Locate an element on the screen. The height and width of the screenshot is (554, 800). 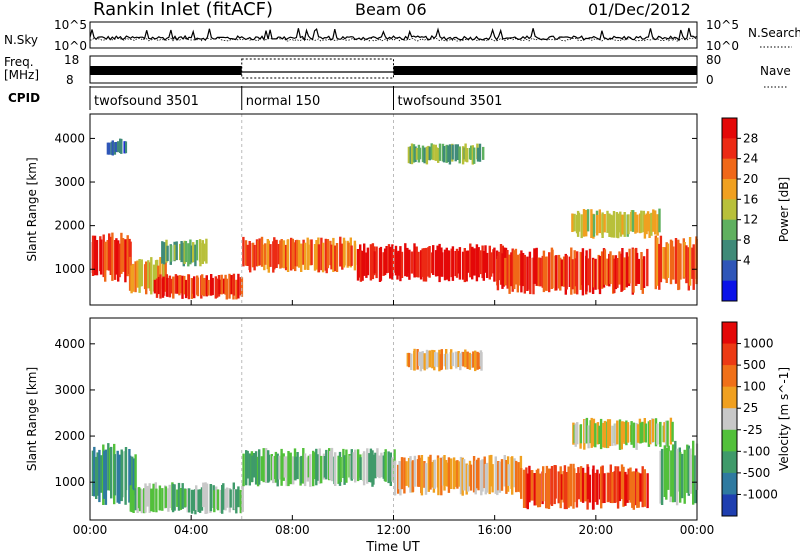
y-tick-label: 2000 is located at coordinates (69, 436).